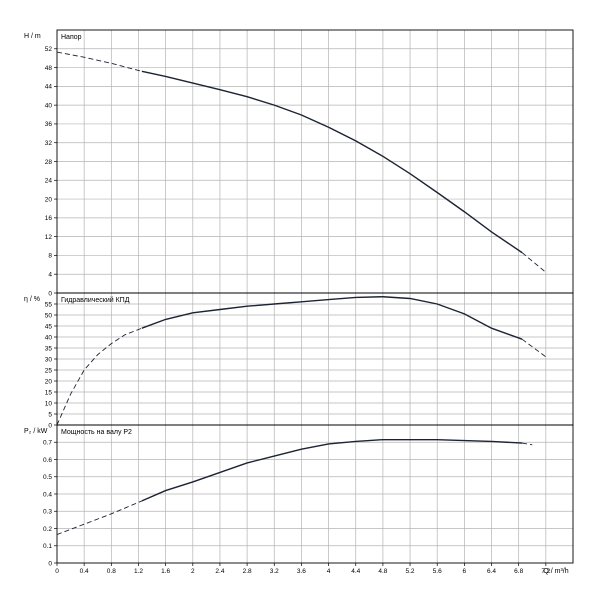  What do you see at coordinates (329, 571) in the screenshot?
I see `x-tick-label: 4` at bounding box center [329, 571].